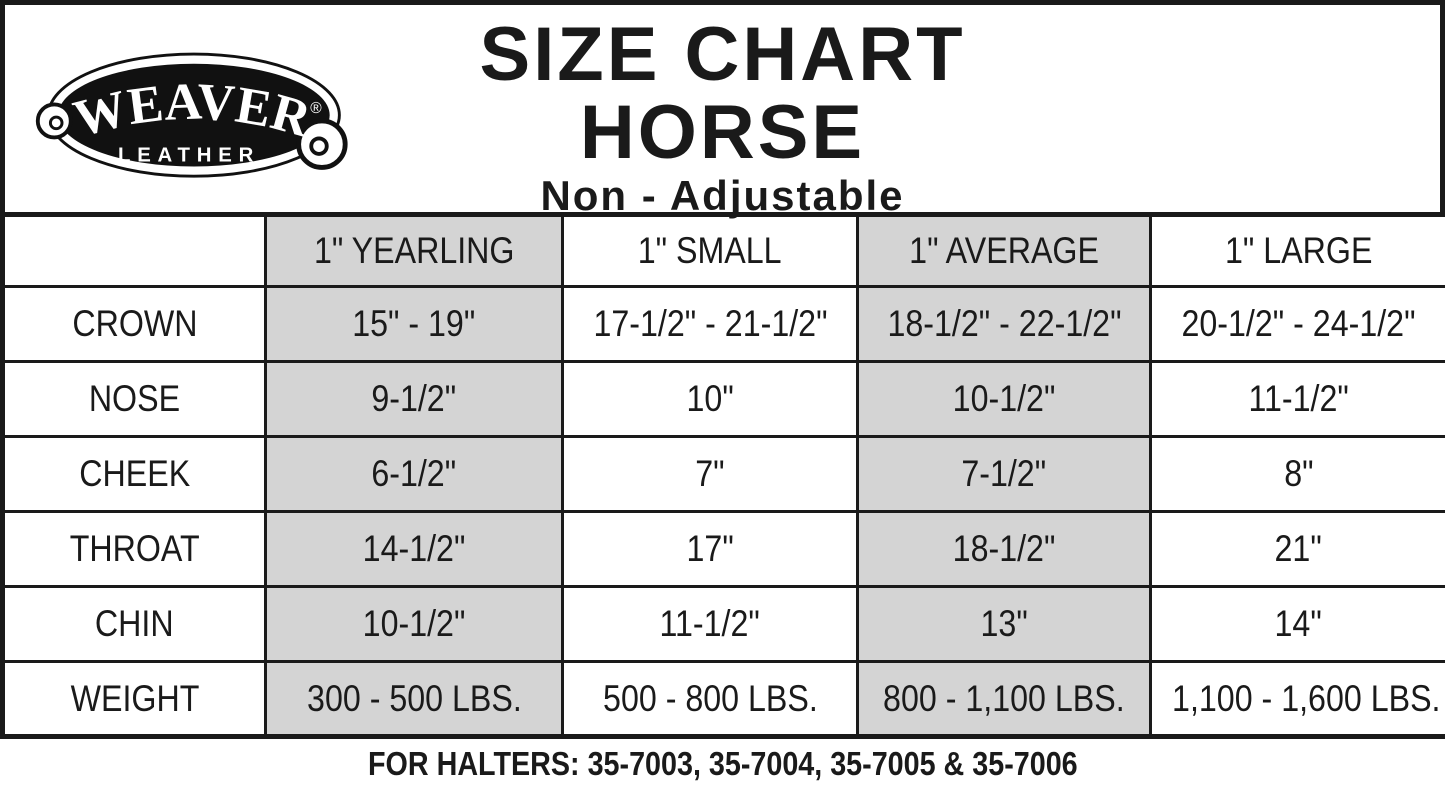 The width and height of the screenshot is (1445, 791). I want to click on brand-logo: WEAVER ® LEATHER, so click(191, 119).